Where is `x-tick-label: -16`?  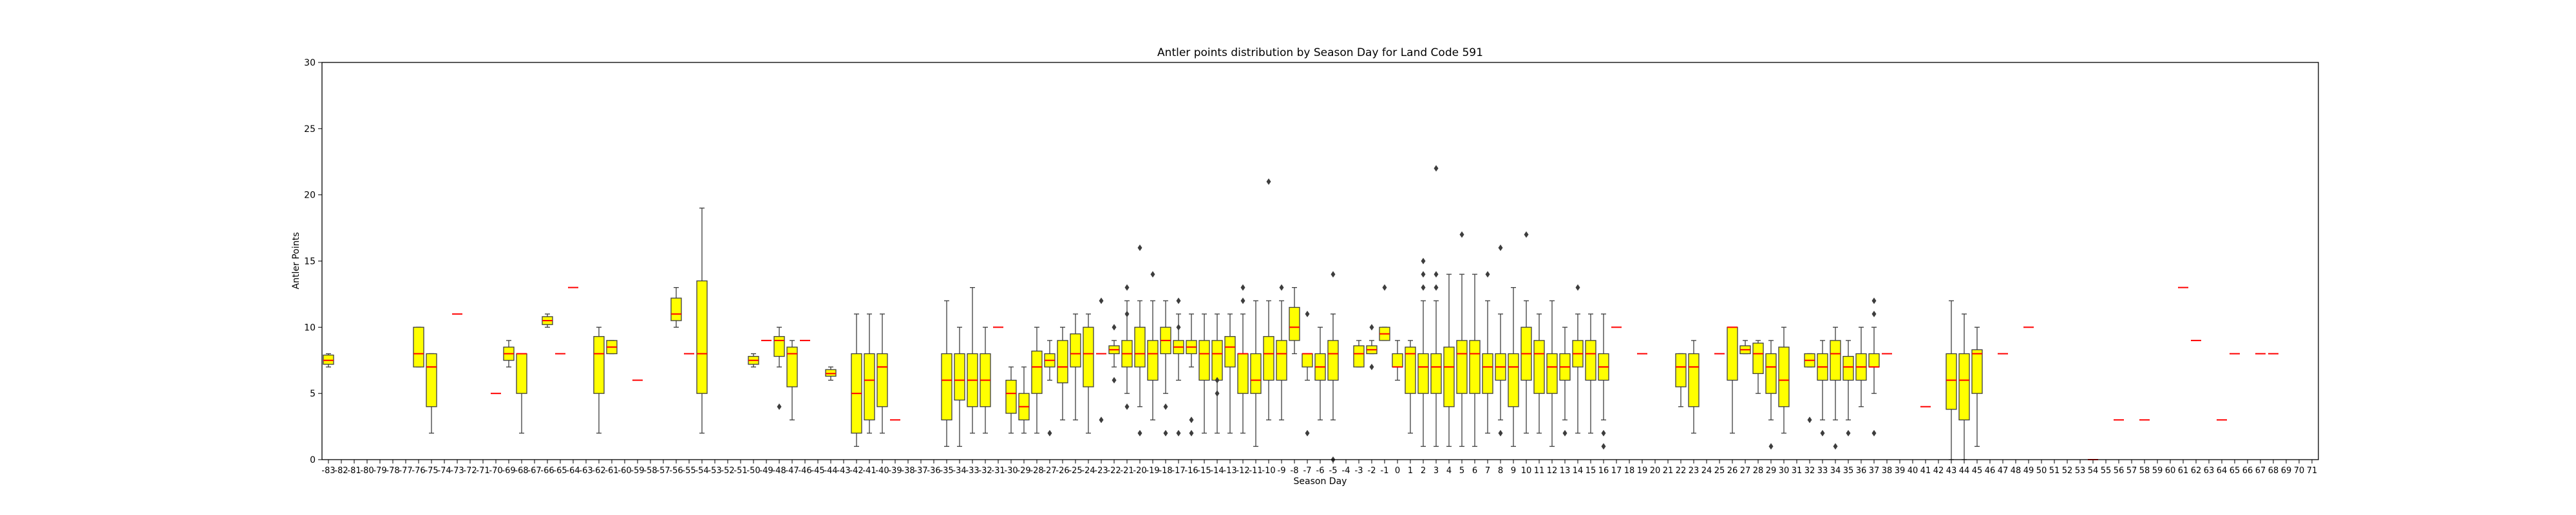
x-tick-label: -16 is located at coordinates (1191, 471).